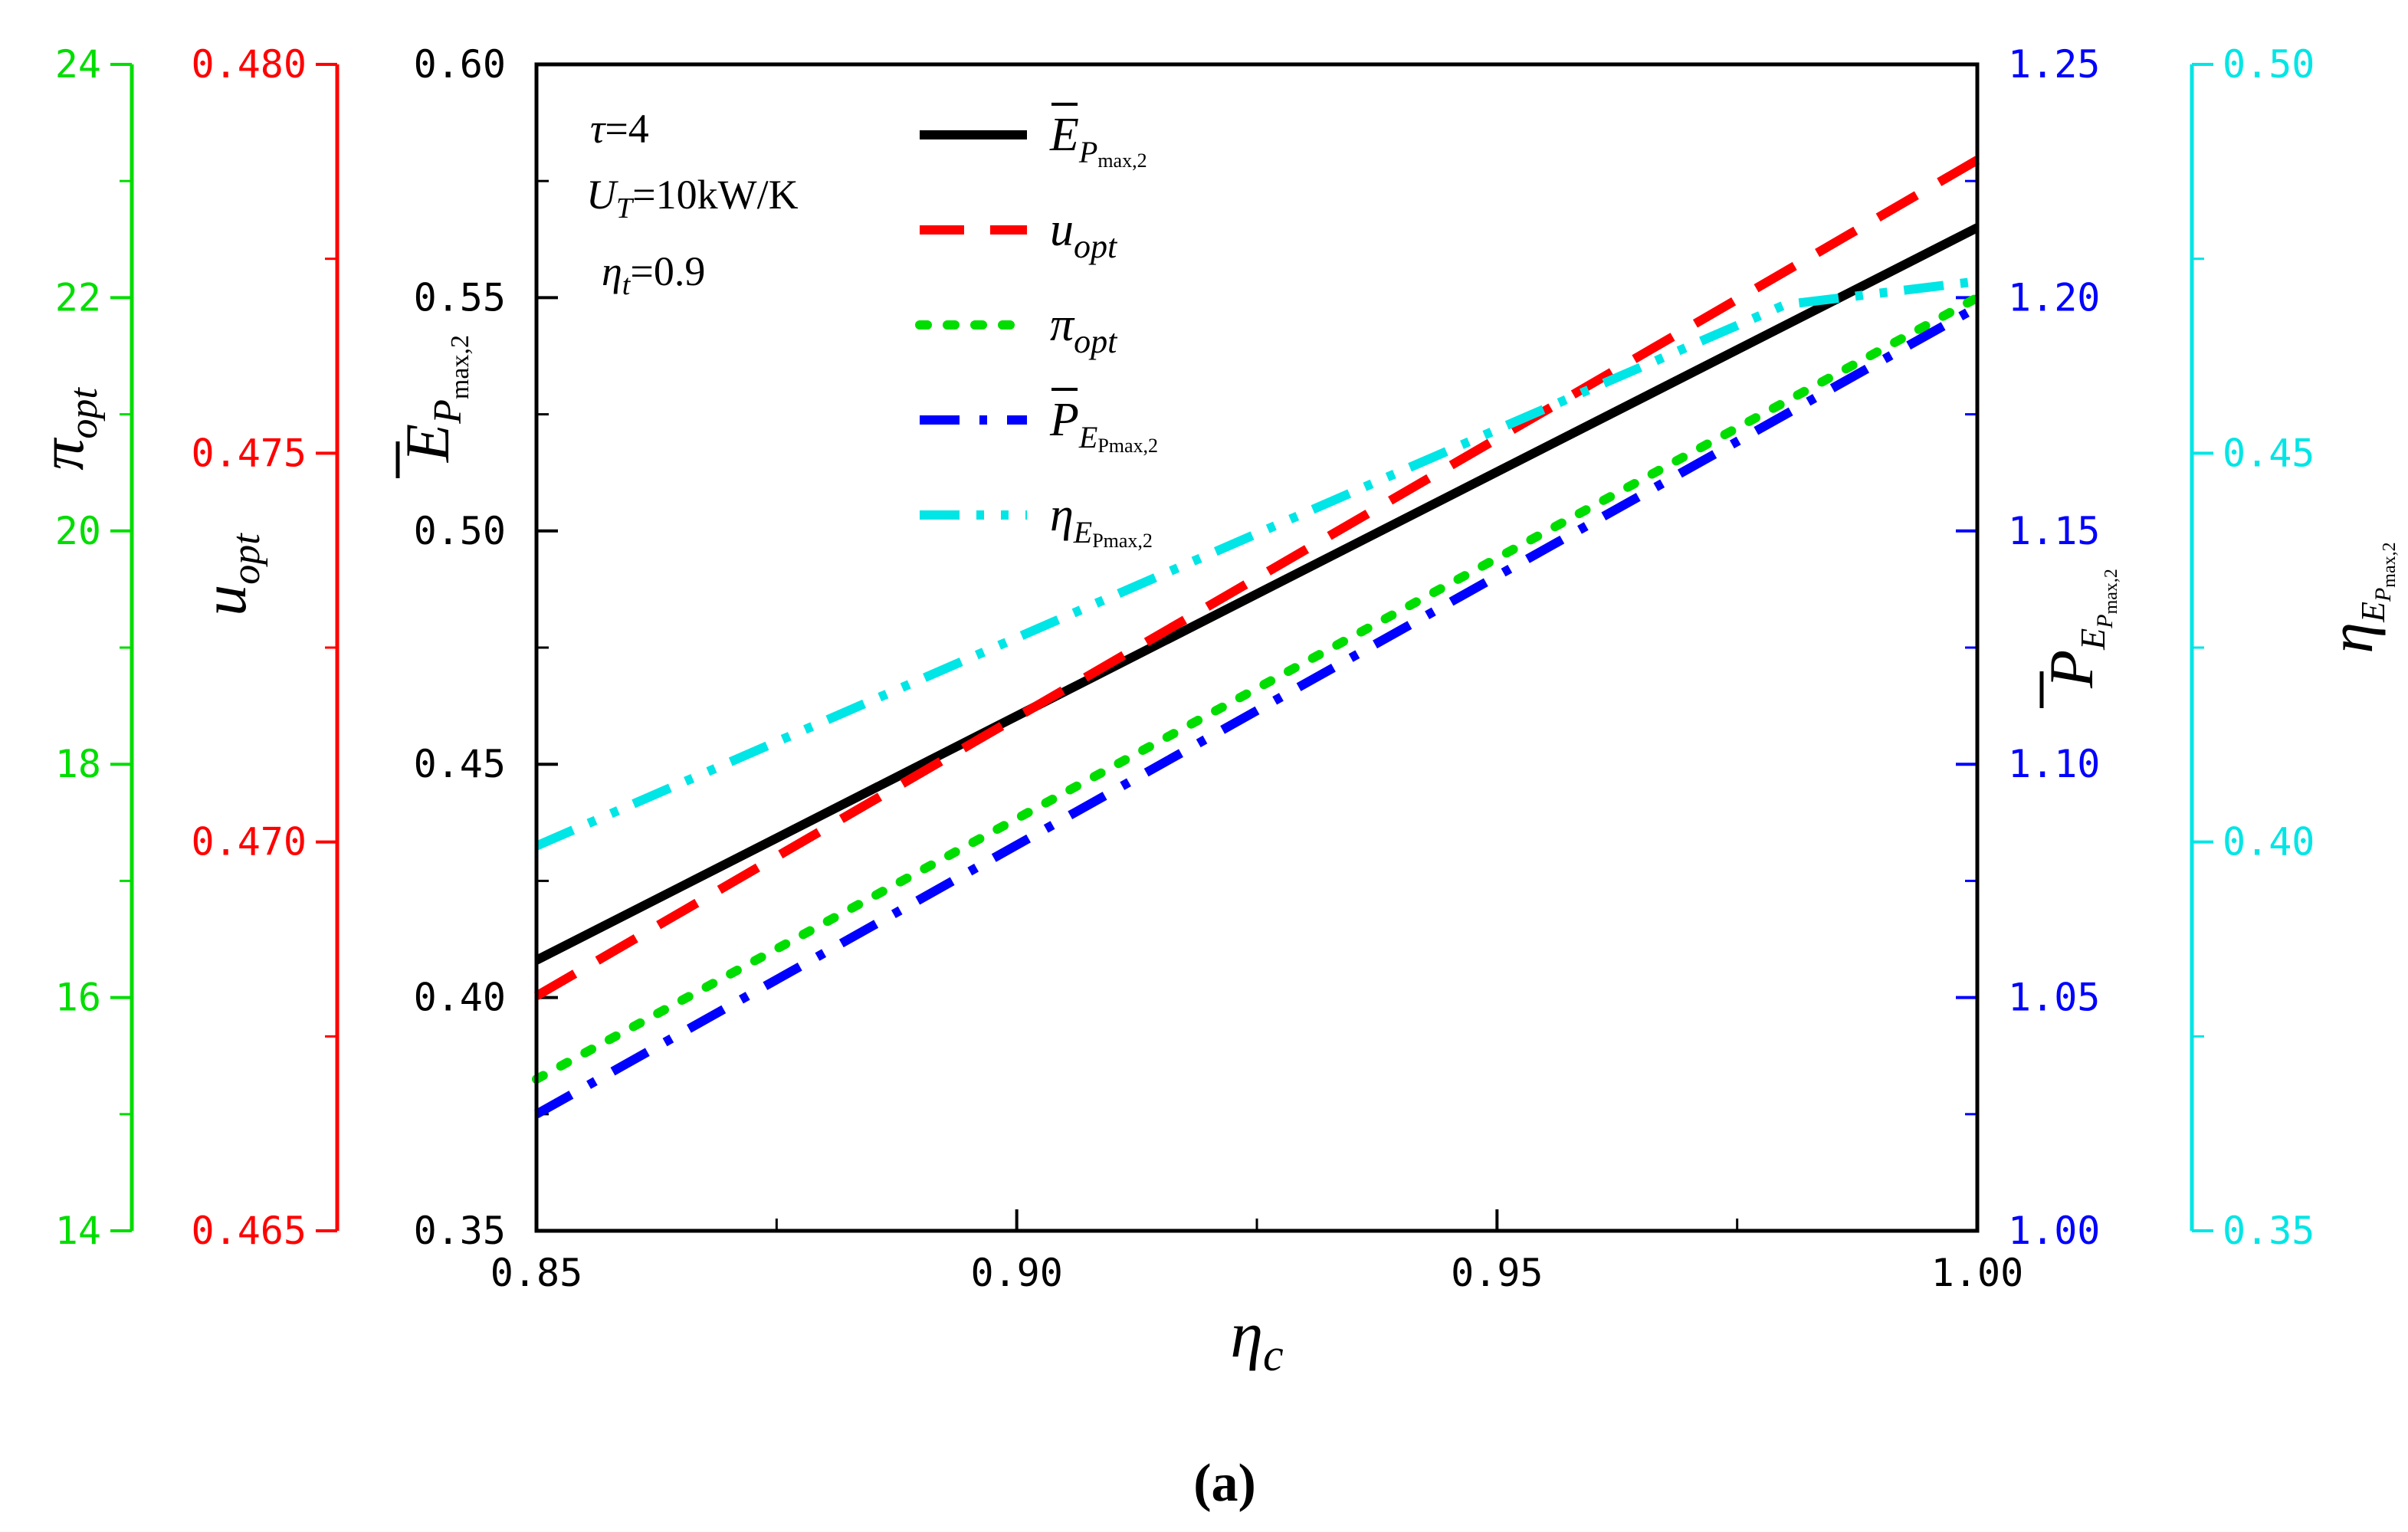 Image resolution: width=2408 pixels, height=1532 pixels. What do you see at coordinates (78, 531) in the screenshot?
I see `pi-tick-label-3: 20` at bounding box center [78, 531].